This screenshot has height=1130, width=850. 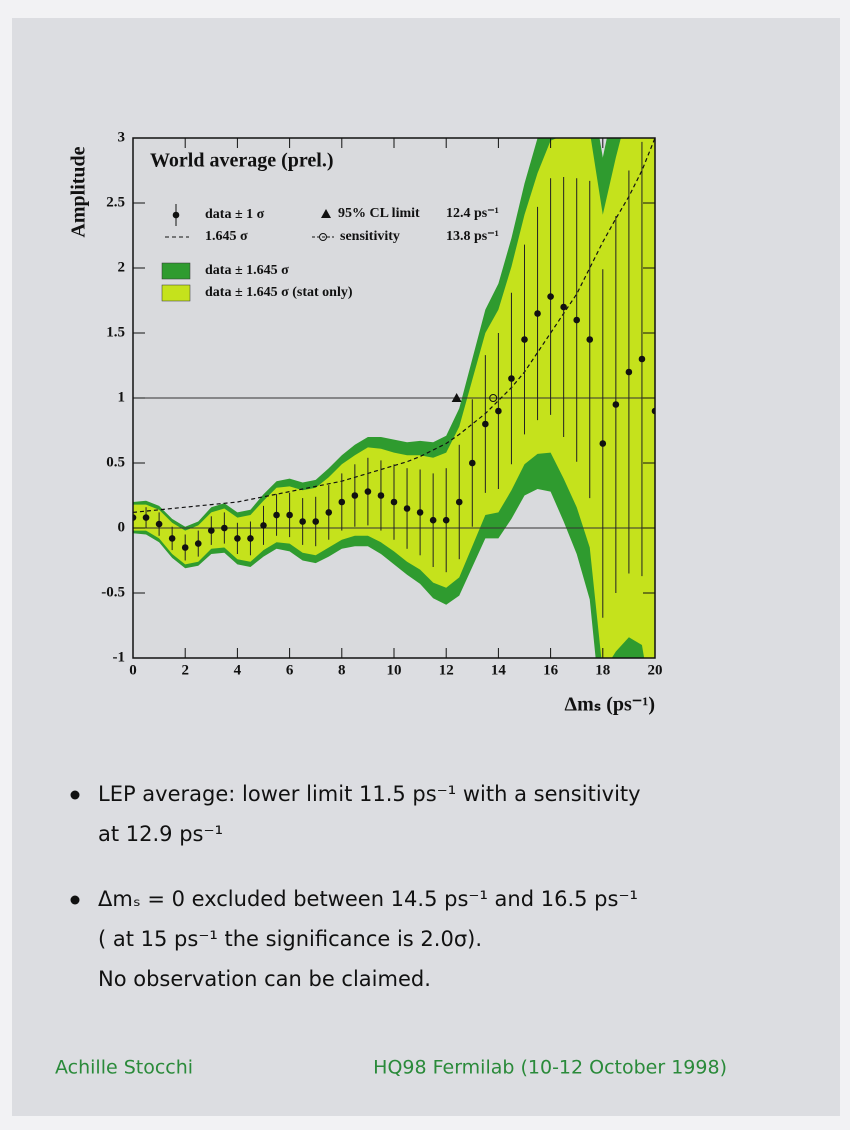 I want to click on x-tick-label: 8, so click(x=342, y=670).